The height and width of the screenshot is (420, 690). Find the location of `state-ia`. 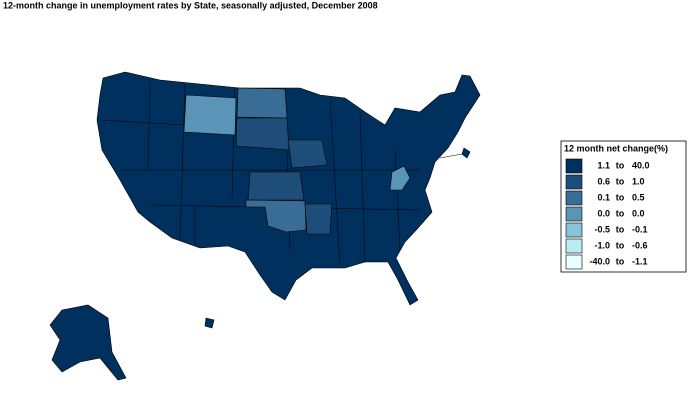

state-ia is located at coordinates (307, 154).